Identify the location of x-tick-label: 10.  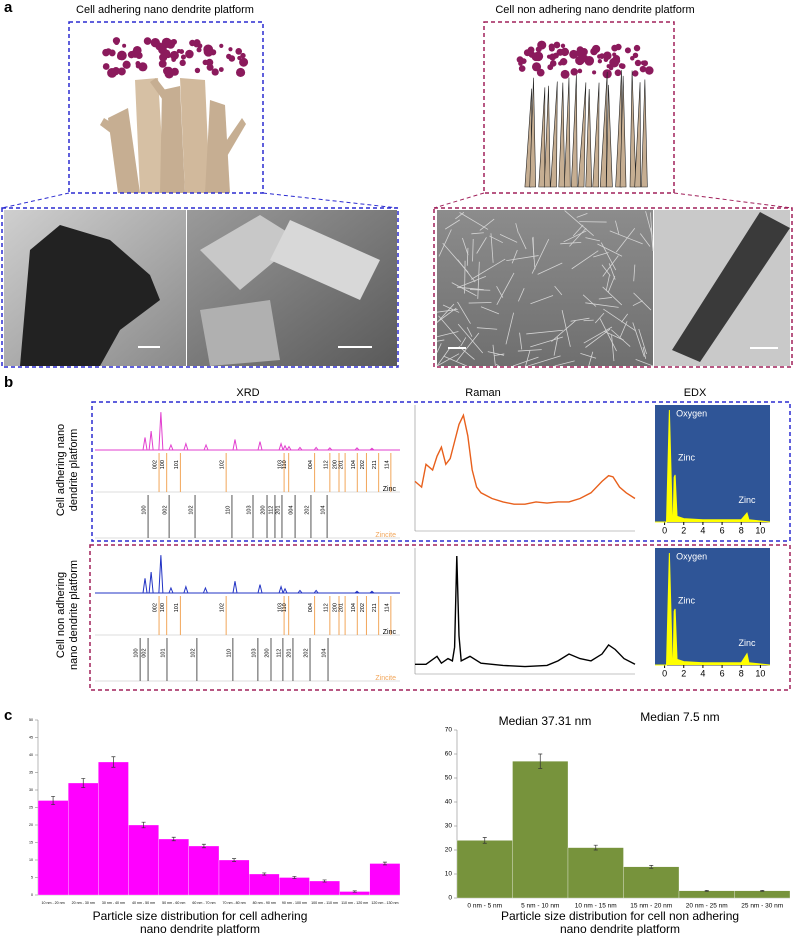
(760, 530).